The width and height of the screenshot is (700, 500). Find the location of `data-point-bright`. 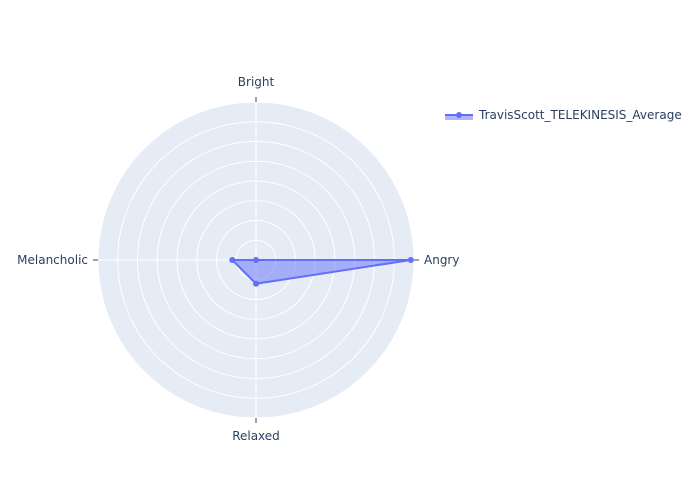

data-point-bright is located at coordinates (256, 260).